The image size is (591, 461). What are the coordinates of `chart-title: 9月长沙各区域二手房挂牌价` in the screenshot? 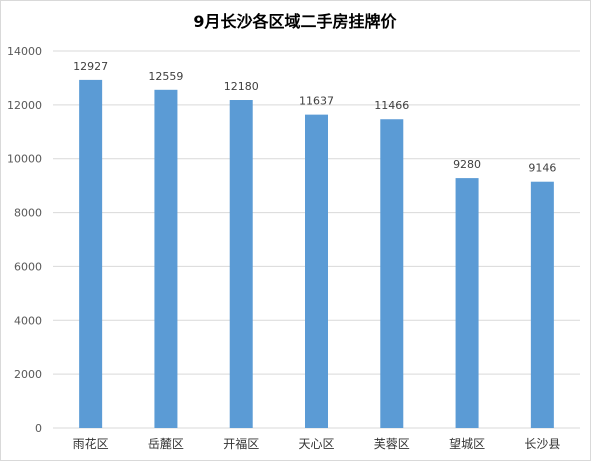 It's located at (295, 21).